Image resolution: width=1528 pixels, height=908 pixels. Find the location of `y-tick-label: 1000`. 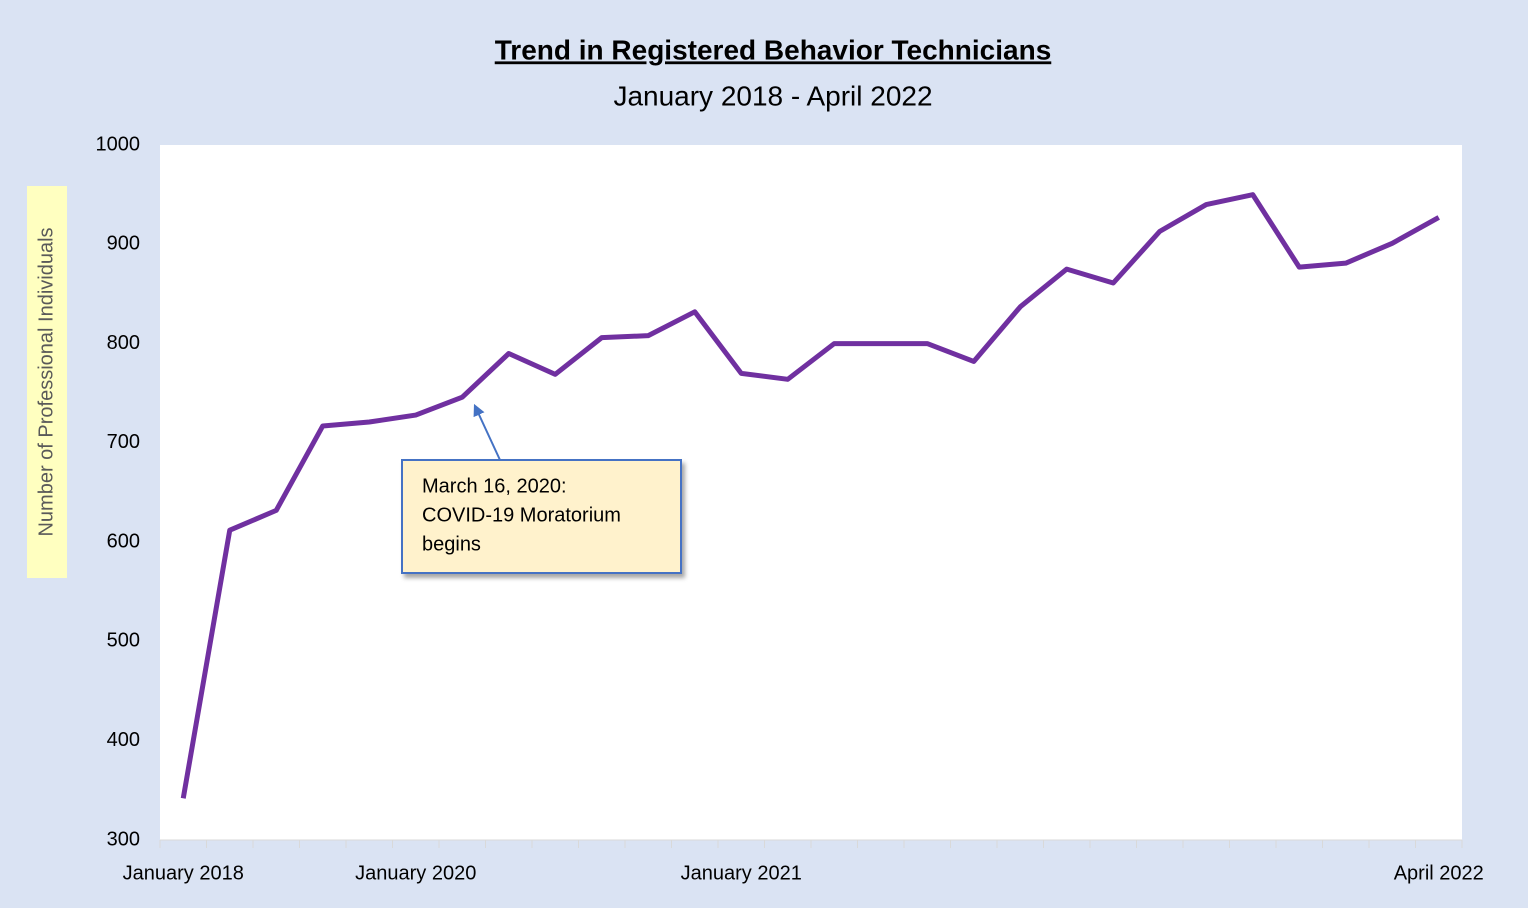

y-tick-label: 1000 is located at coordinates (118, 144).